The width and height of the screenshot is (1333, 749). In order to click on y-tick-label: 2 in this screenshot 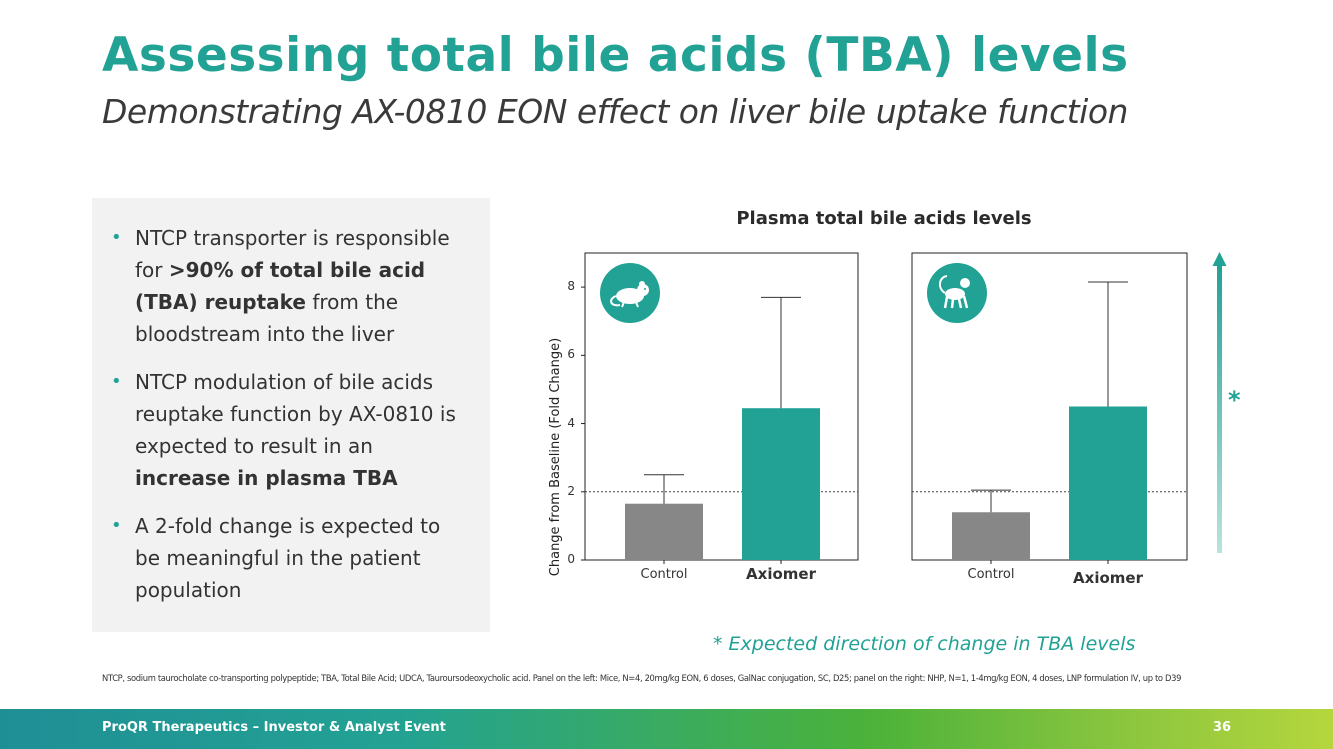, I will do `click(571, 490)`.